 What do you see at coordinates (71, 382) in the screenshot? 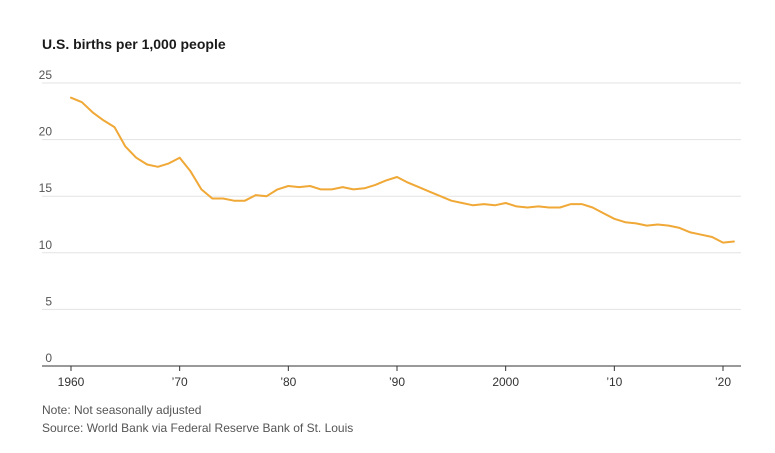
I see `x-tick-label: 1960` at bounding box center [71, 382].